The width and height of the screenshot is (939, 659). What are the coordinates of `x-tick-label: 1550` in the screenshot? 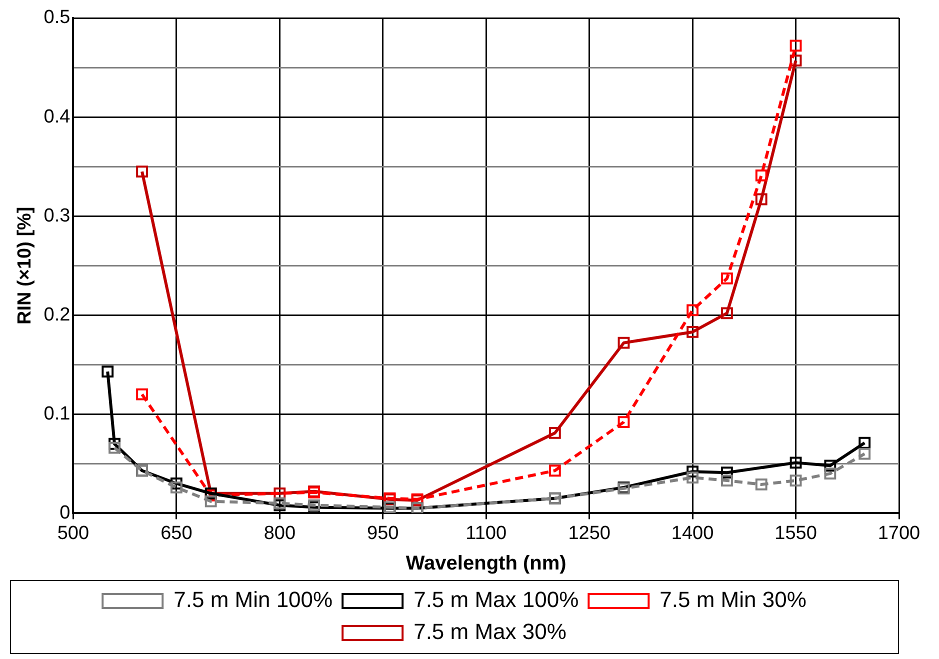 It's located at (795, 533).